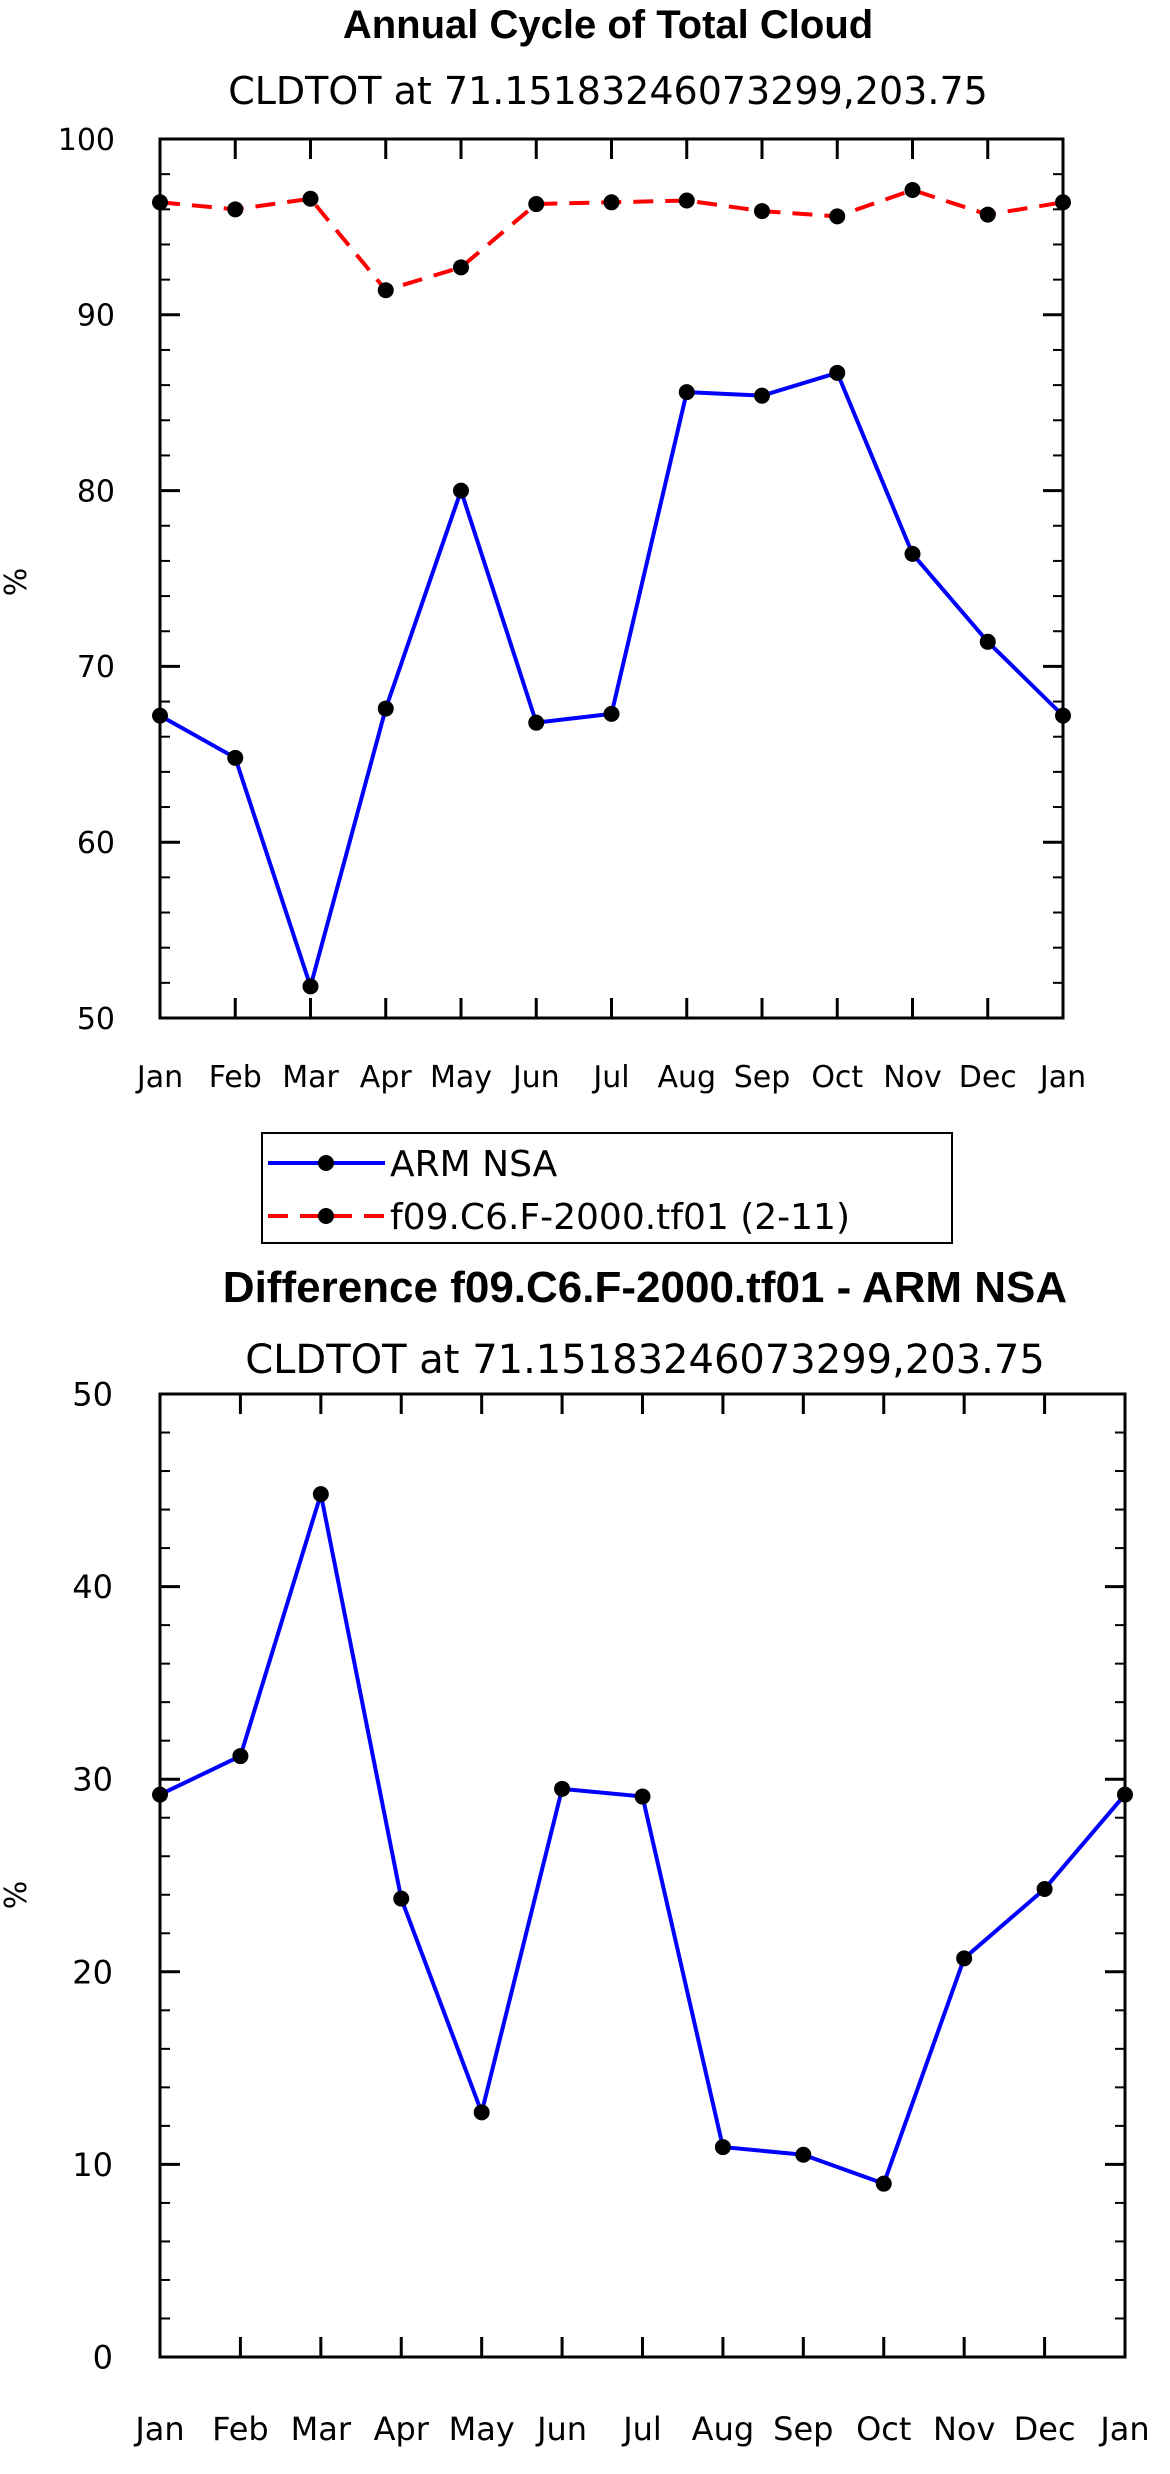 Image resolution: width=1170 pixels, height=2474 pixels. What do you see at coordinates (310, 1077) in the screenshot?
I see `chart1-xtick-label: Mar` at bounding box center [310, 1077].